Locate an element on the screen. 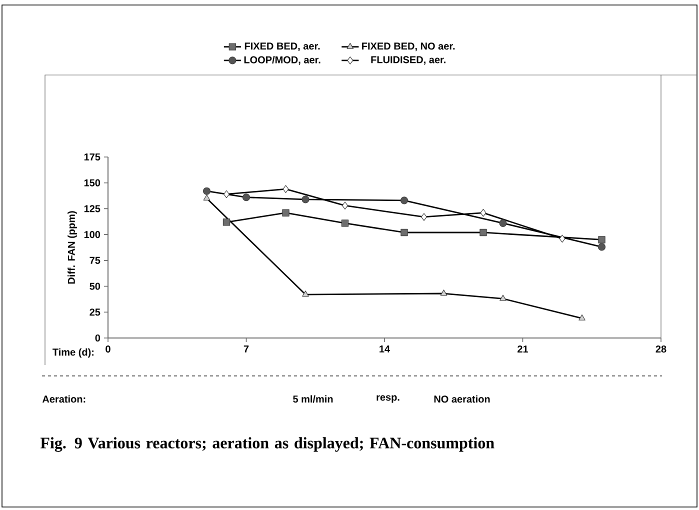 This screenshot has width=699, height=510. legend-label: FLUIDISED, aer. is located at coordinates (408, 60).